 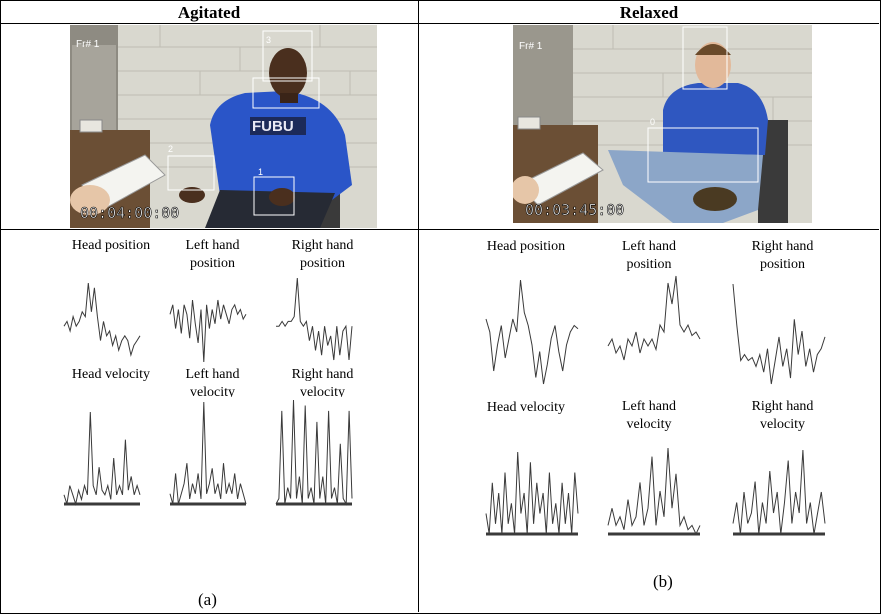 I want to click on caption-b: (b), so click(x=663, y=581).